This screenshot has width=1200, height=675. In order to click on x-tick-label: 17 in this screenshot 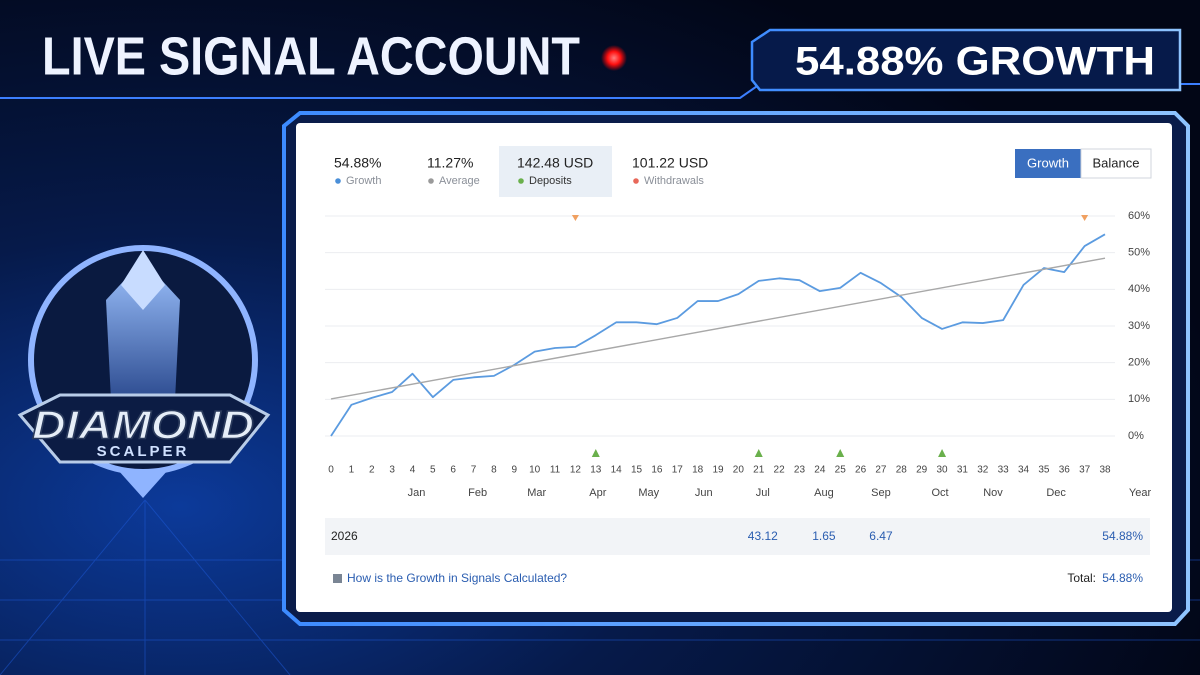, I will do `click(678, 470)`.